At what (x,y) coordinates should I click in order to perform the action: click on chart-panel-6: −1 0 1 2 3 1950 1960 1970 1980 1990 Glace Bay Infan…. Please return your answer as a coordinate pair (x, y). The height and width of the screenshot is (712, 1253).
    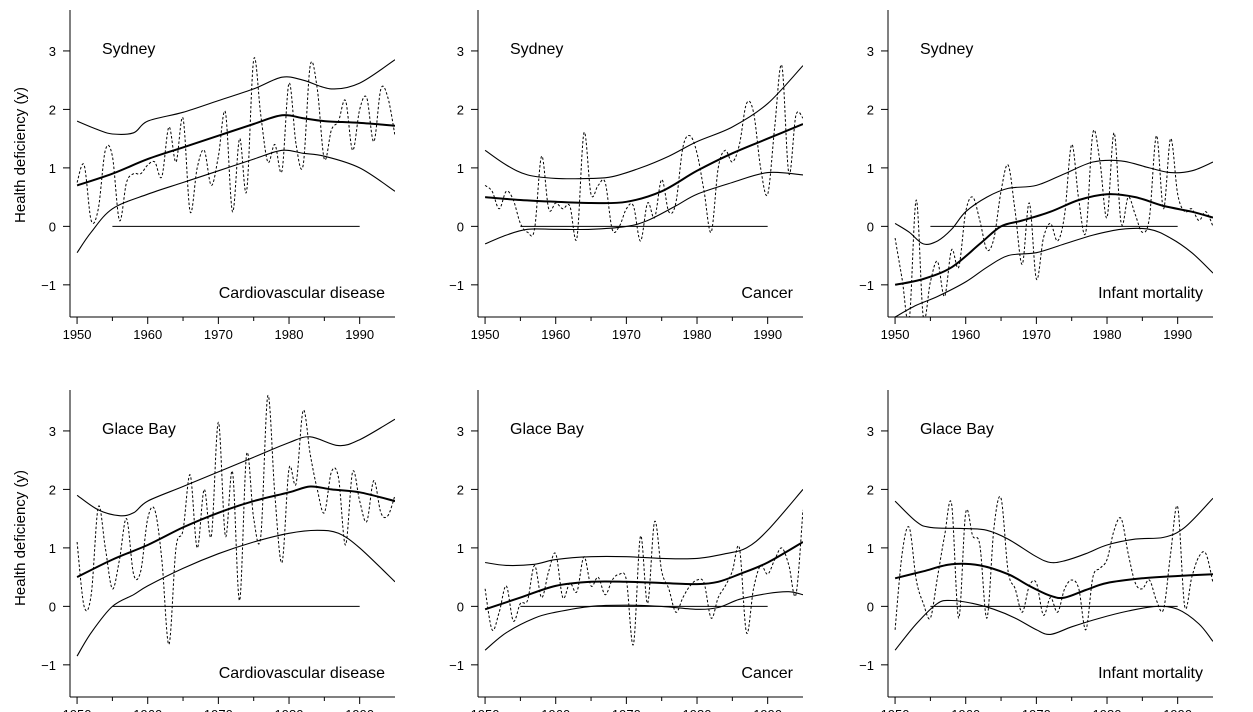
    Looking at the image, I should click on (1036, 551).